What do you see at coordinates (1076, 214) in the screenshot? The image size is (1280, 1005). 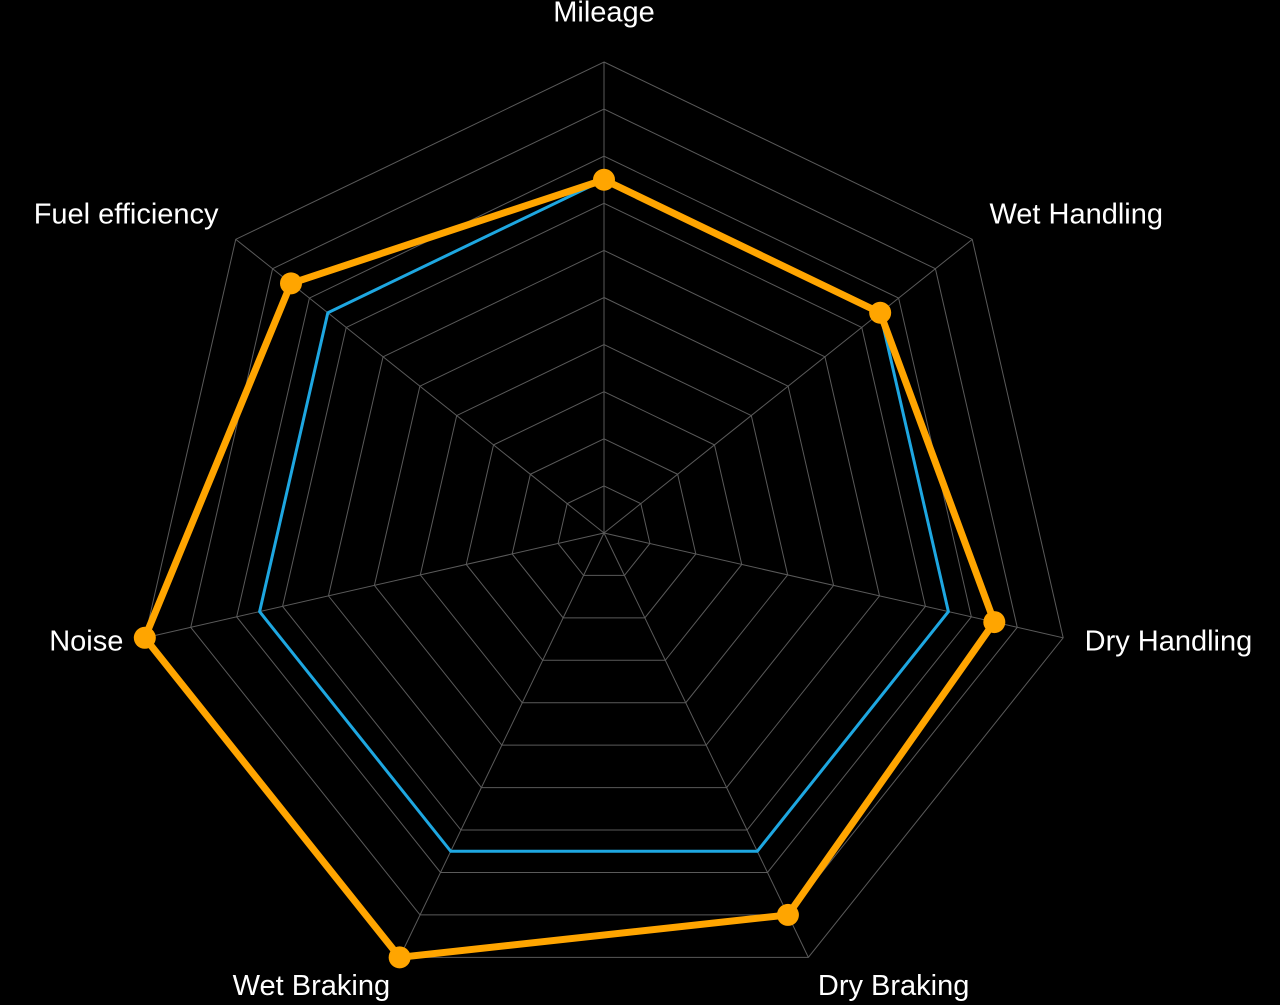 I see `axis-label: Wet Handling` at bounding box center [1076, 214].